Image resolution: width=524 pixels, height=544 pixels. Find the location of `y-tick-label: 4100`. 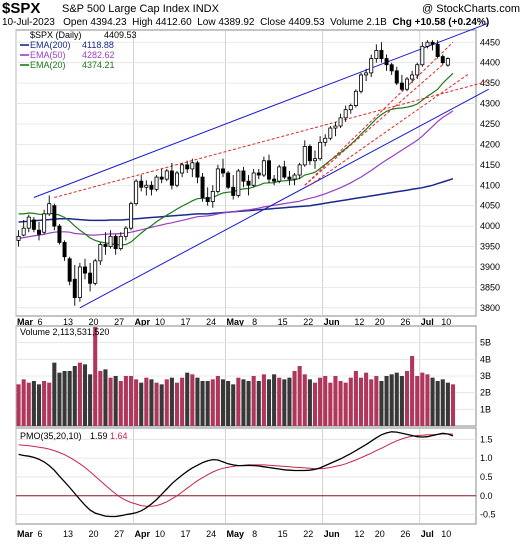

y-tick-label: 4100 is located at coordinates (490, 185).